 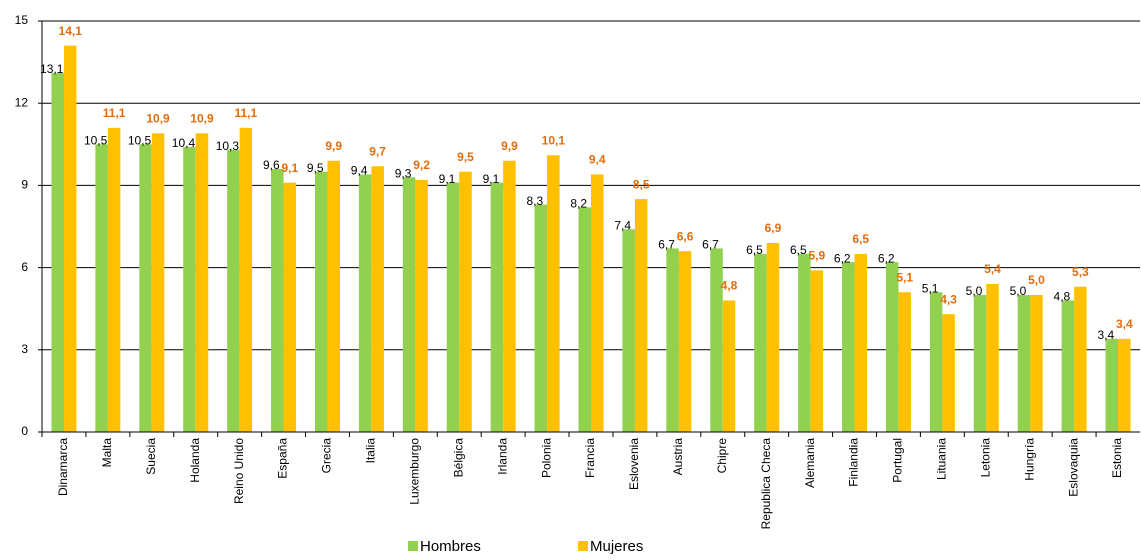 I want to click on y-tick-label: 12, so click(x=22, y=102).